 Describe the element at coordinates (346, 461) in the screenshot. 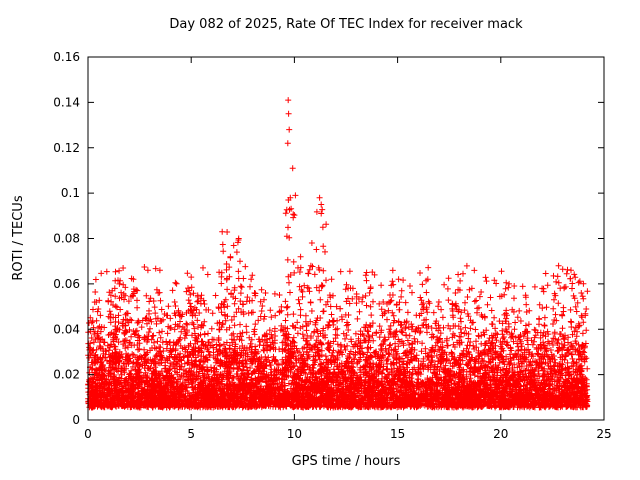

I see `x-axis-label: GPS time / hours` at that location.